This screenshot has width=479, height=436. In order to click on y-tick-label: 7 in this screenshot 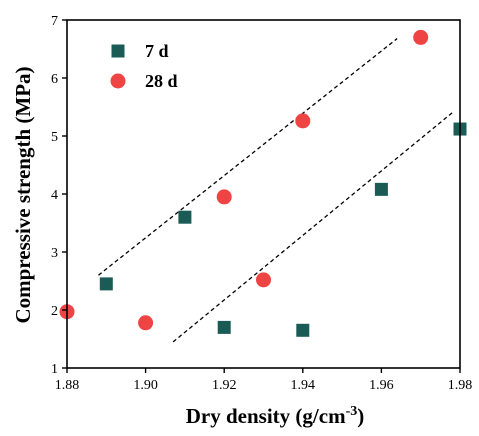, I will do `click(54, 21)`.